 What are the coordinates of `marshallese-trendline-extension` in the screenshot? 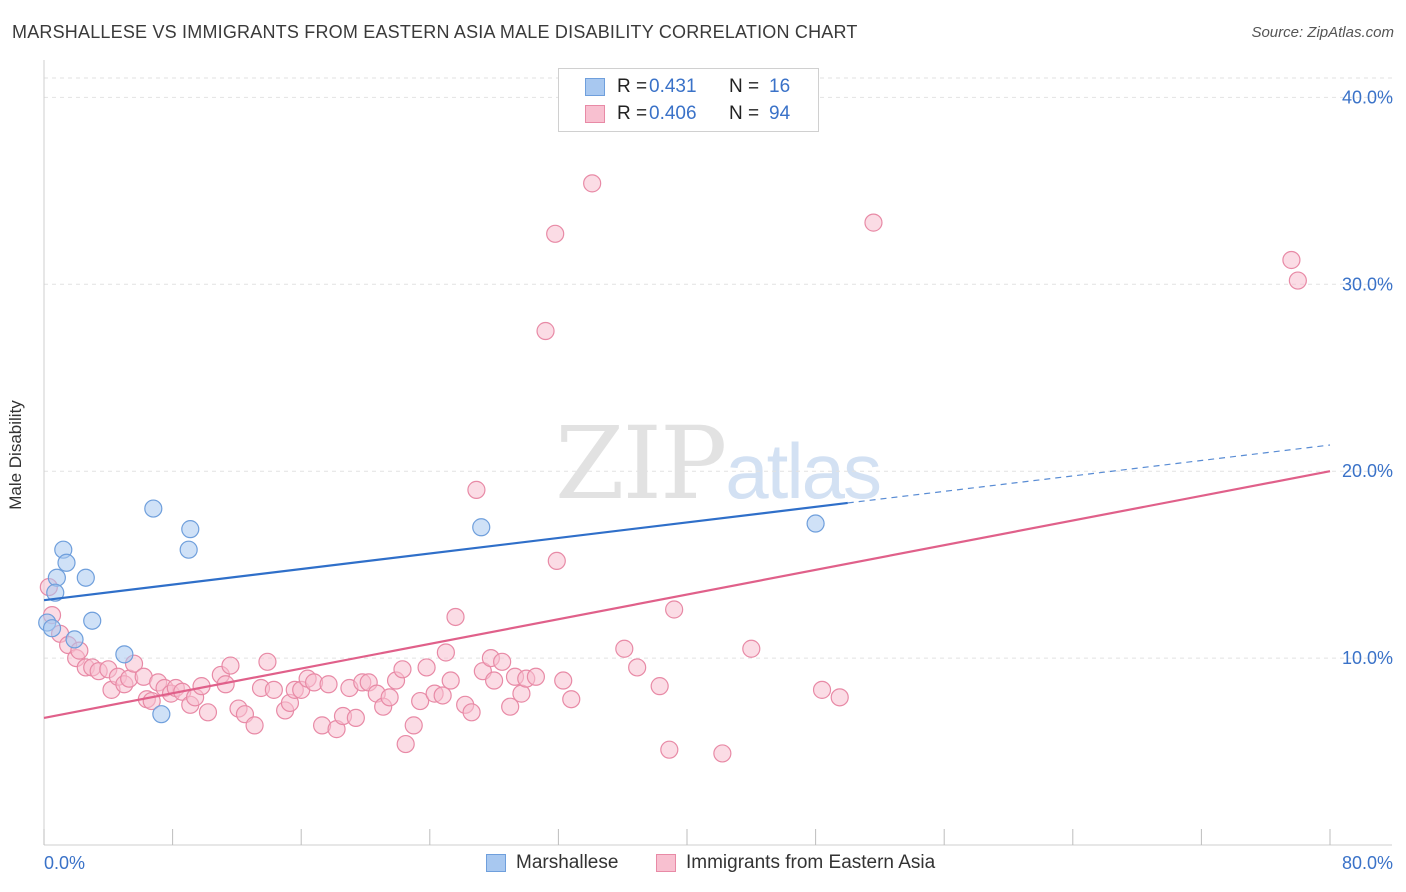 It's located at (1089, 474).